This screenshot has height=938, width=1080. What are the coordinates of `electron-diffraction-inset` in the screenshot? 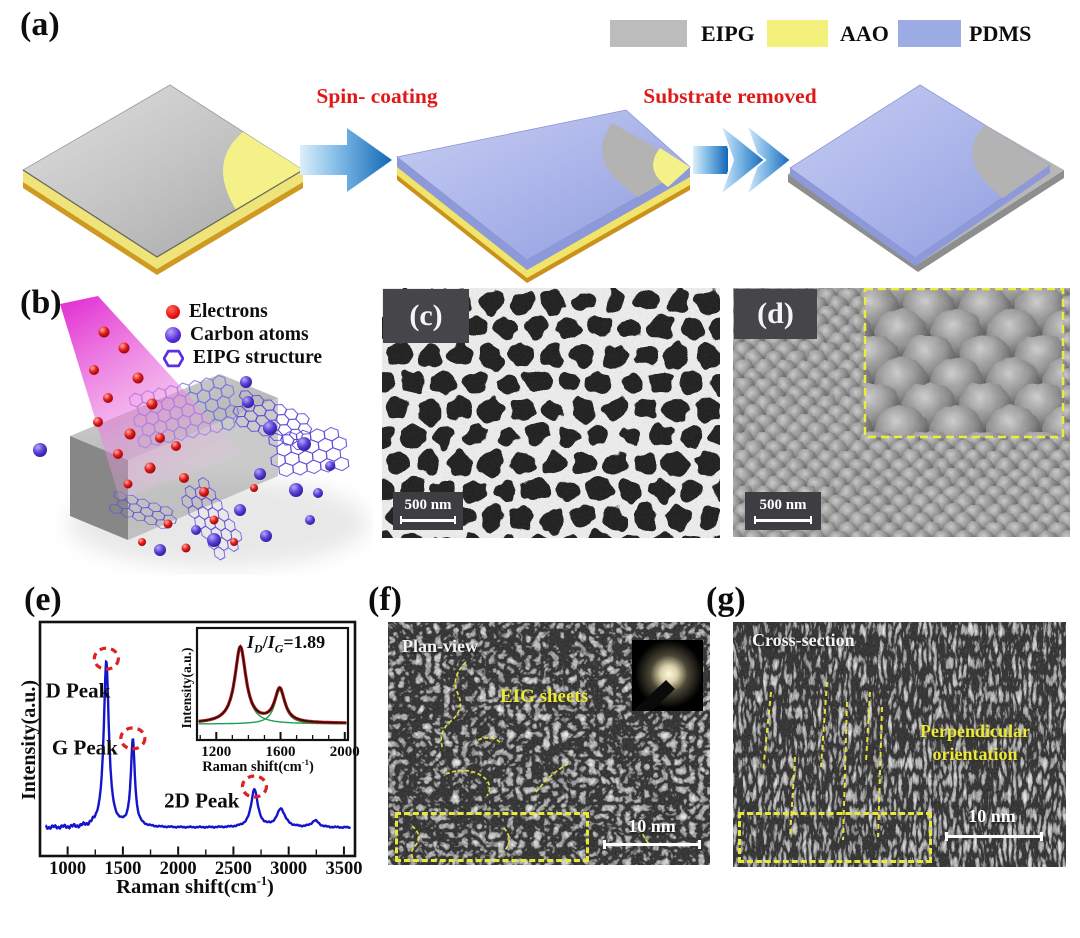 It's located at (667, 675).